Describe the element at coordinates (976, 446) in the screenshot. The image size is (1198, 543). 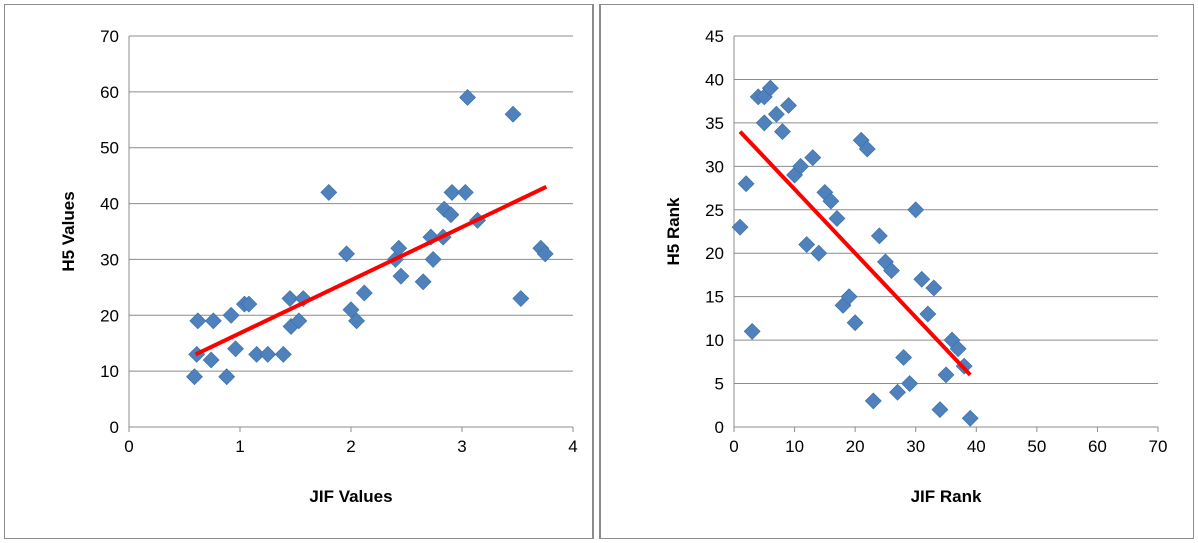
I see `x-tick-label: 40` at that location.